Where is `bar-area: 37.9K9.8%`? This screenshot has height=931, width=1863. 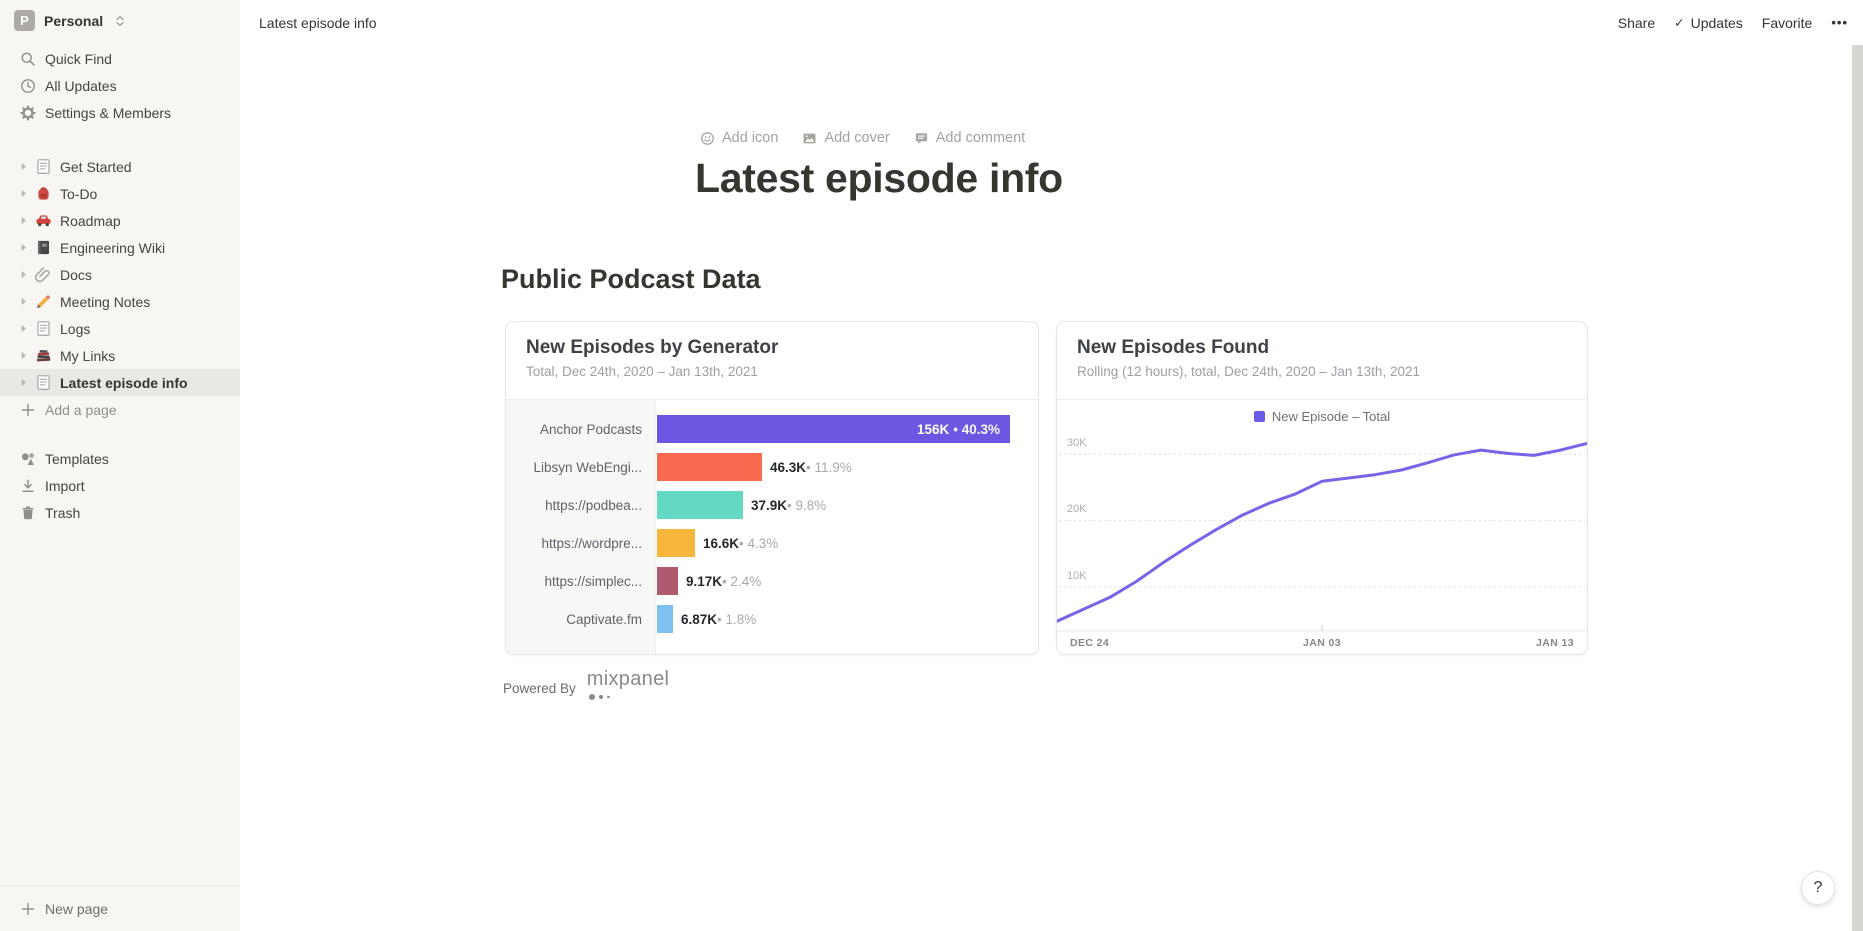
bar-area: 37.9K9.8% is located at coordinates (847, 505).